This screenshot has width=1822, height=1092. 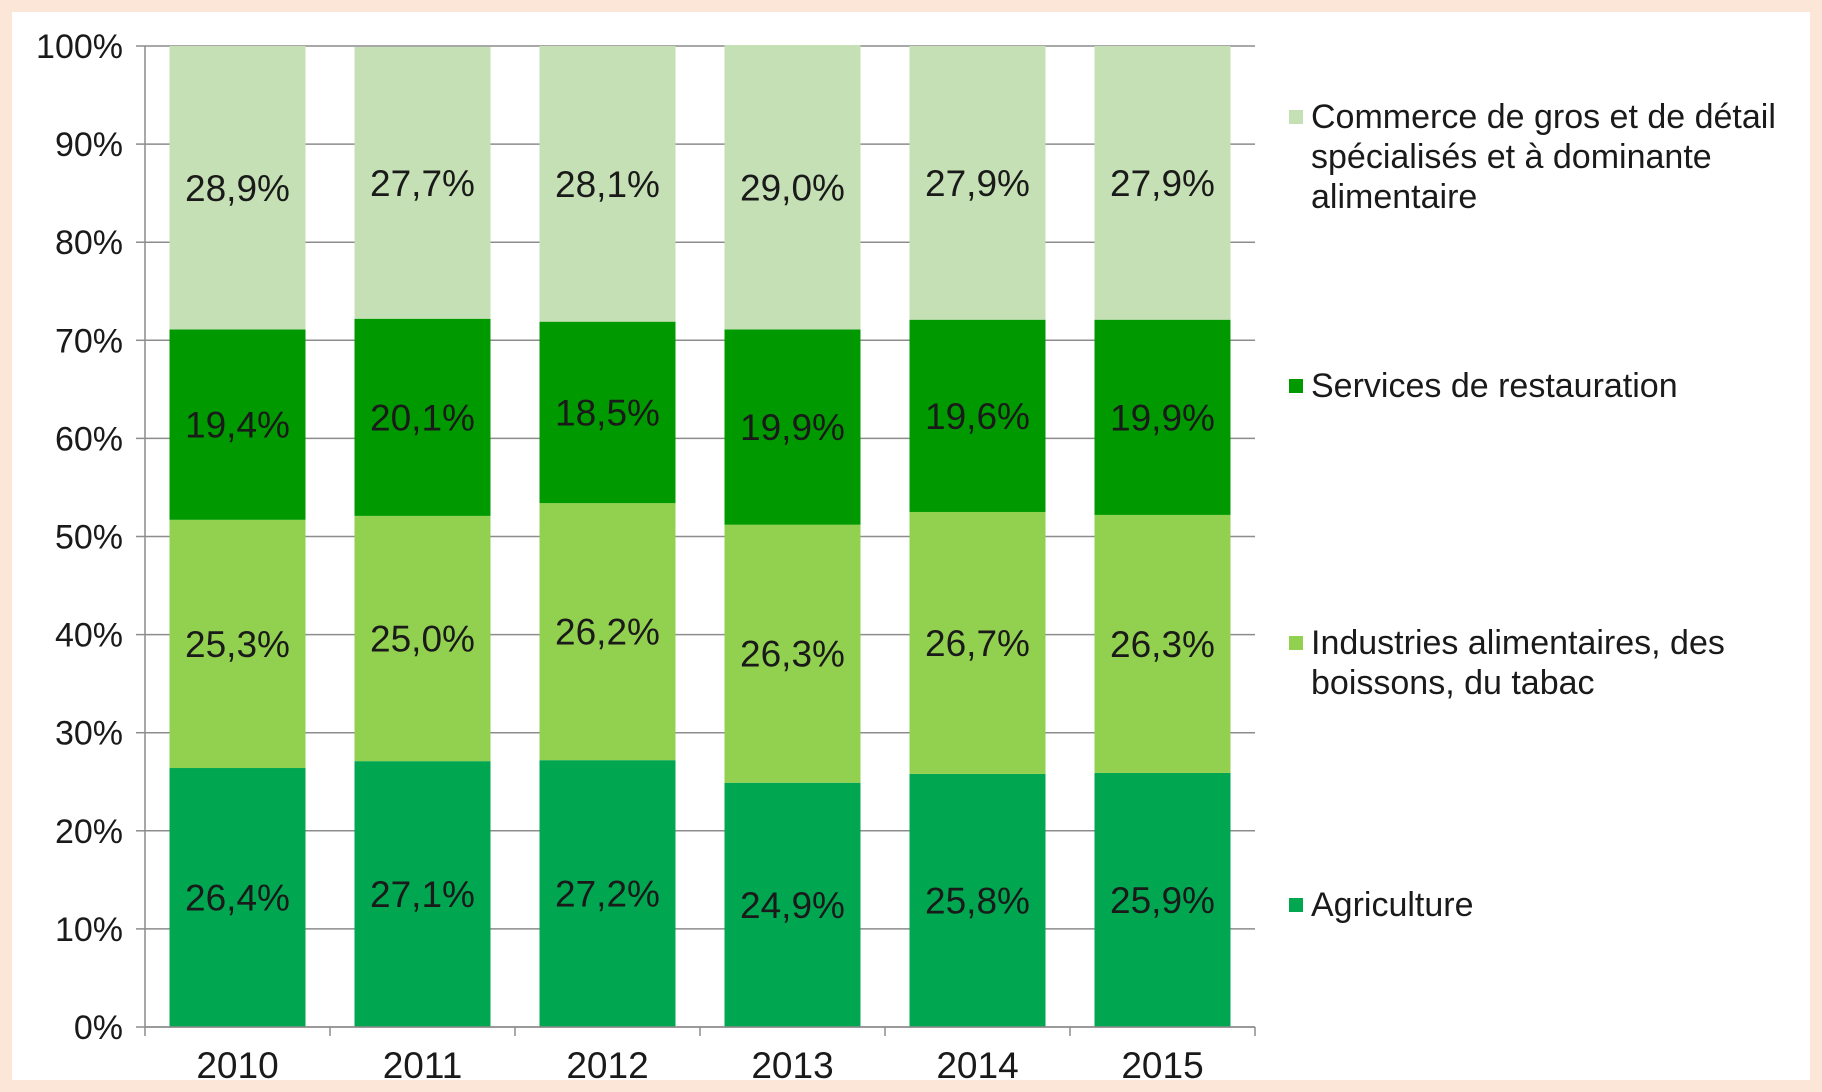 I want to click on legend-label-line: Services de restauration, so click(x=1494, y=386).